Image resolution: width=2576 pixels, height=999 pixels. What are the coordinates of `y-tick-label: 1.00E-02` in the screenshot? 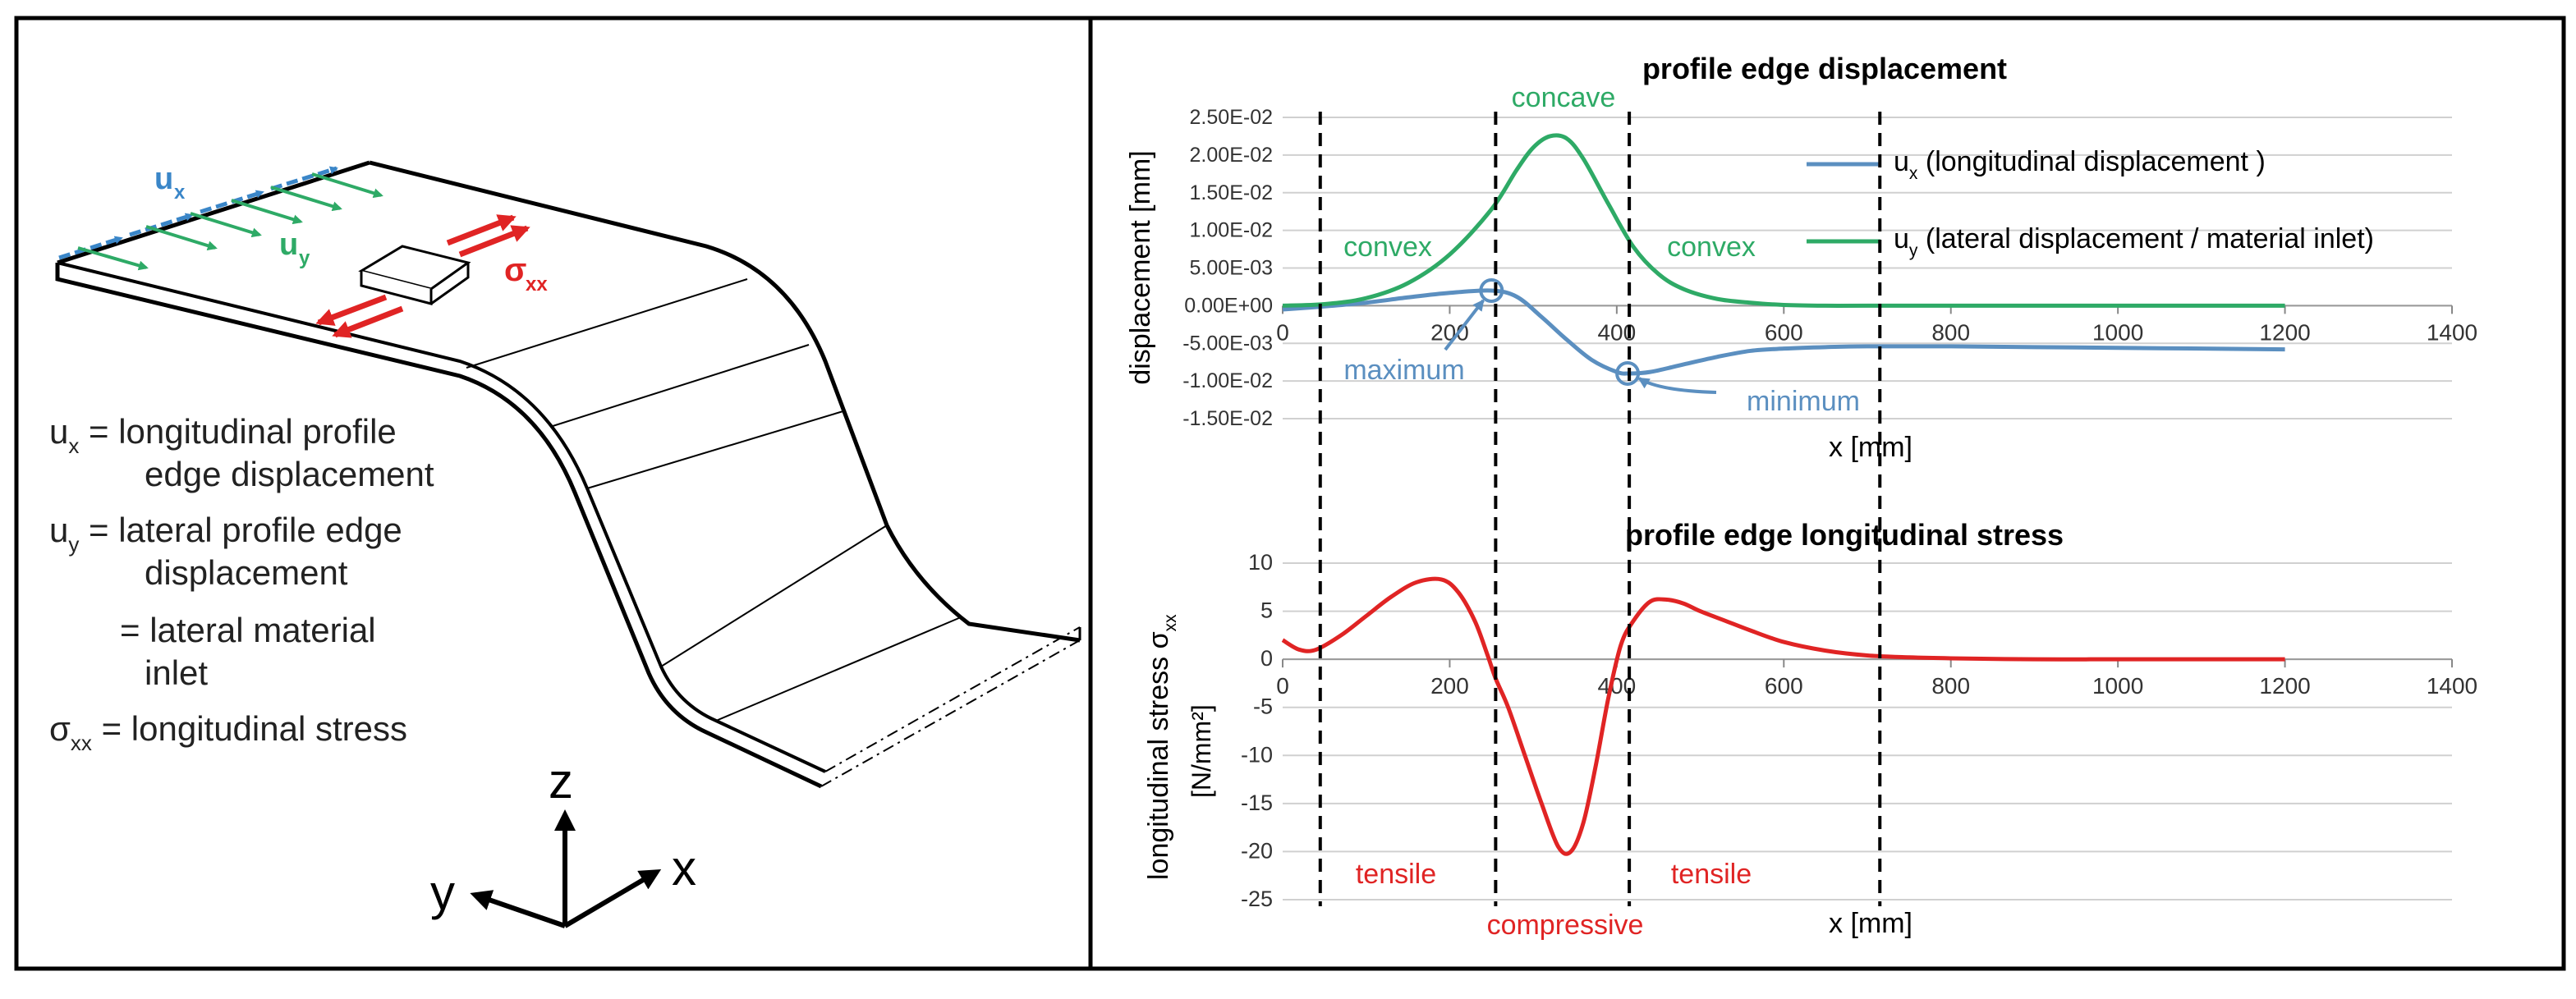 It's located at (1231, 230).